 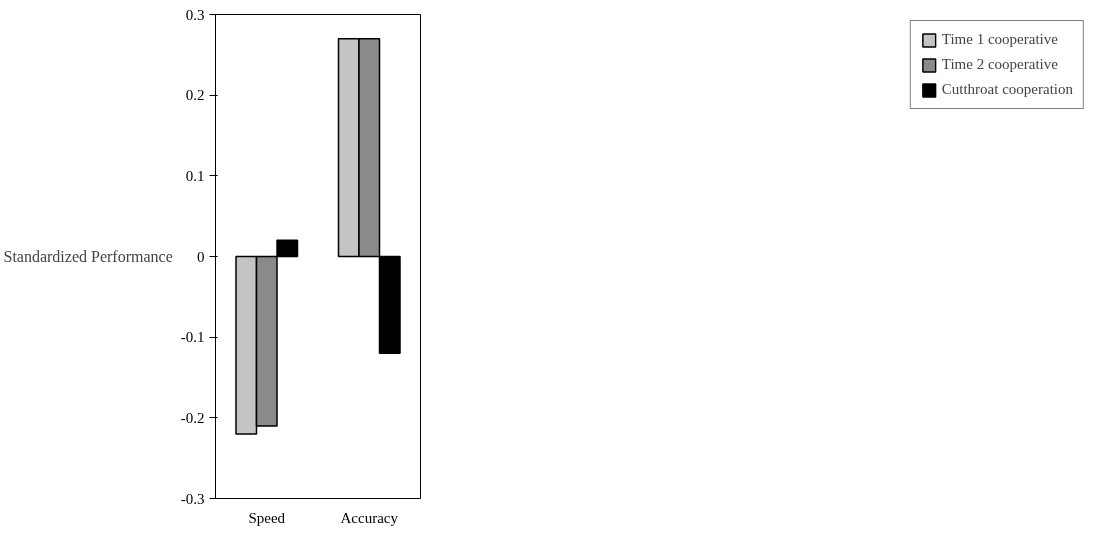 What do you see at coordinates (267, 517) in the screenshot?
I see `x-tick-label: Speed` at bounding box center [267, 517].